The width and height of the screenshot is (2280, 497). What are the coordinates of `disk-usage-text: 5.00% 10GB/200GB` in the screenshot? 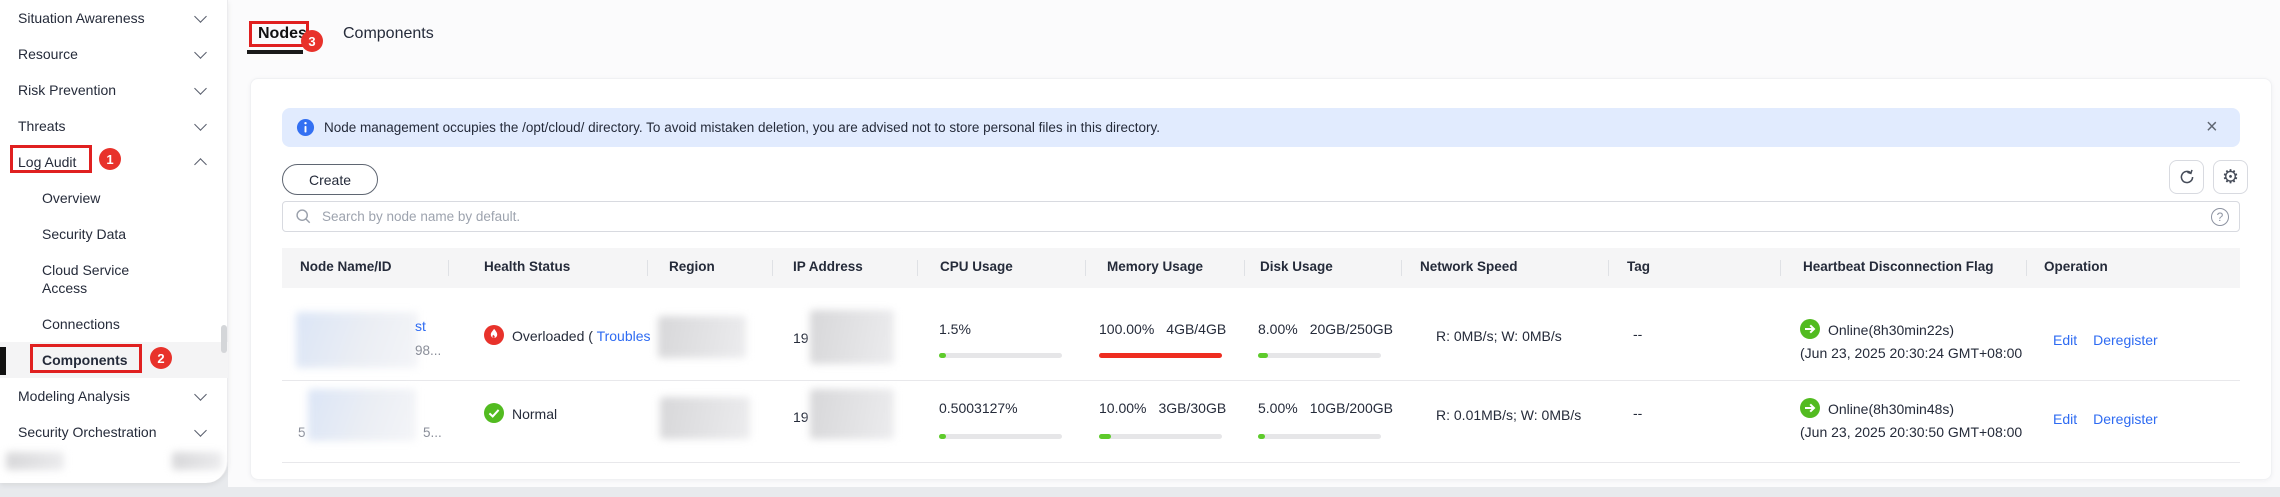 It's located at (1325, 408).